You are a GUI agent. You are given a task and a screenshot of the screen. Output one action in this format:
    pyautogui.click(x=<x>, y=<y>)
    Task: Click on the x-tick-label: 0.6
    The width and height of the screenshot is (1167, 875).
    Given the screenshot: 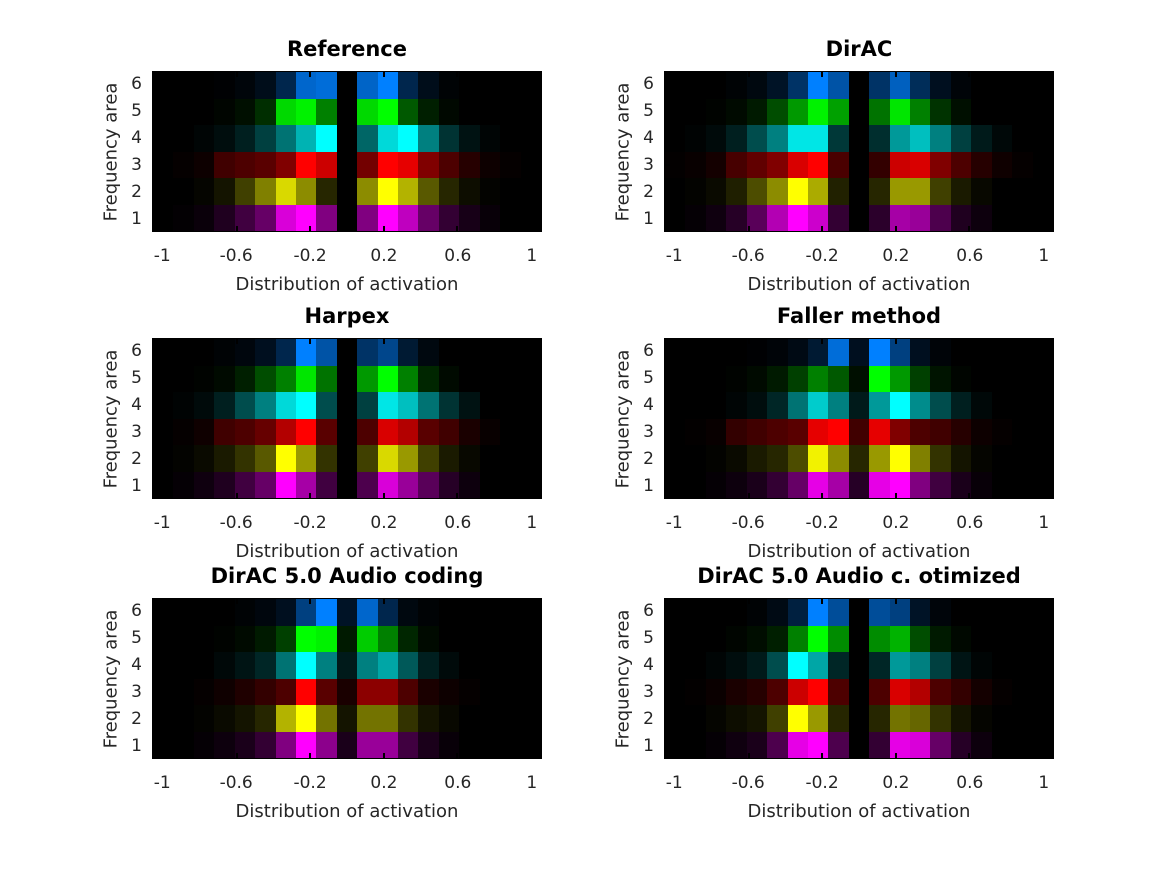 What is the action you would take?
    pyautogui.click(x=458, y=523)
    